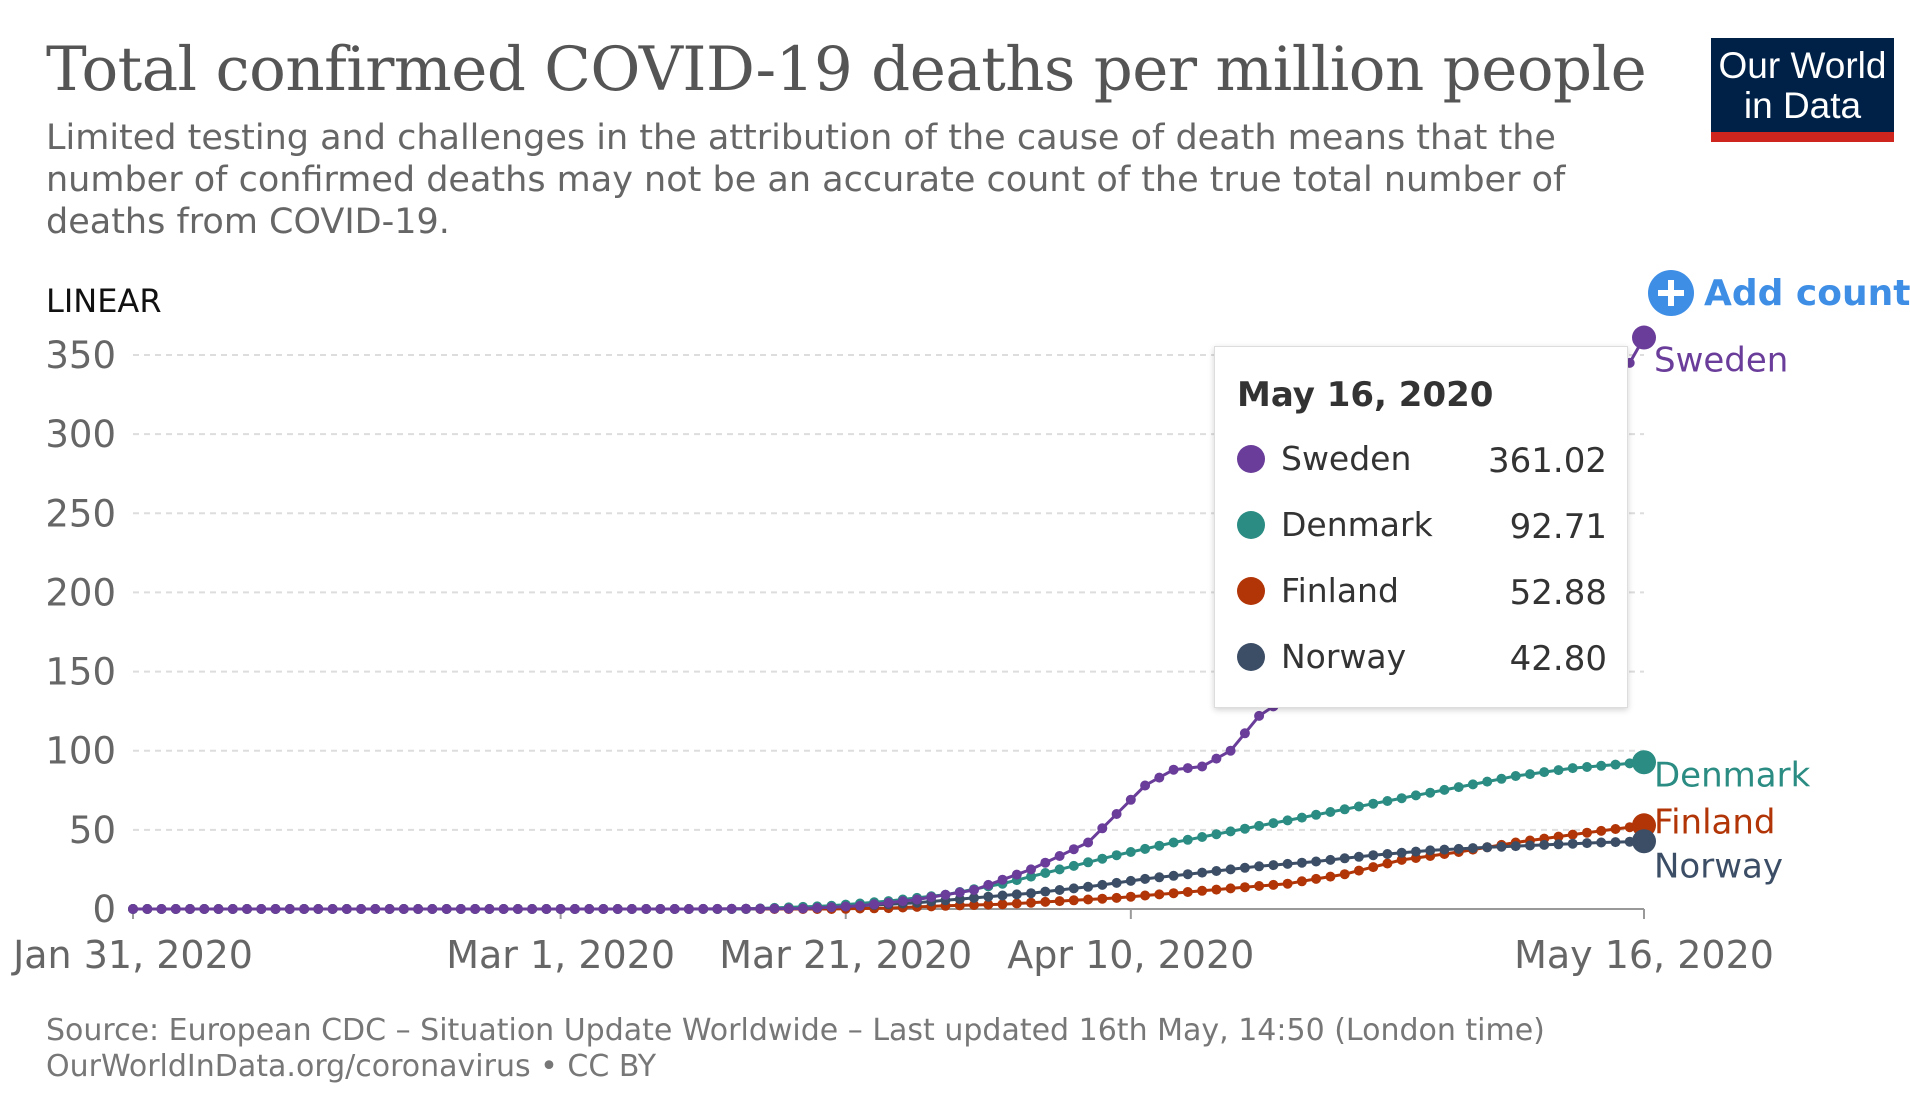 This screenshot has height=1102, width=1910. I want to click on y-tick-label: 250, so click(80, 513).